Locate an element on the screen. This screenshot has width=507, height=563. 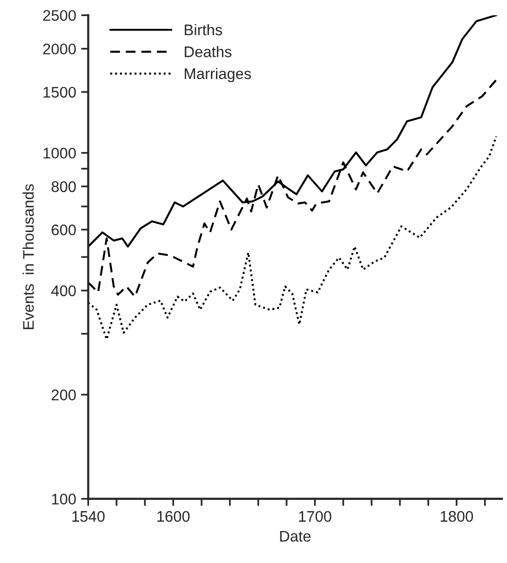
y-tick-label: 800 is located at coordinates (64, 186).